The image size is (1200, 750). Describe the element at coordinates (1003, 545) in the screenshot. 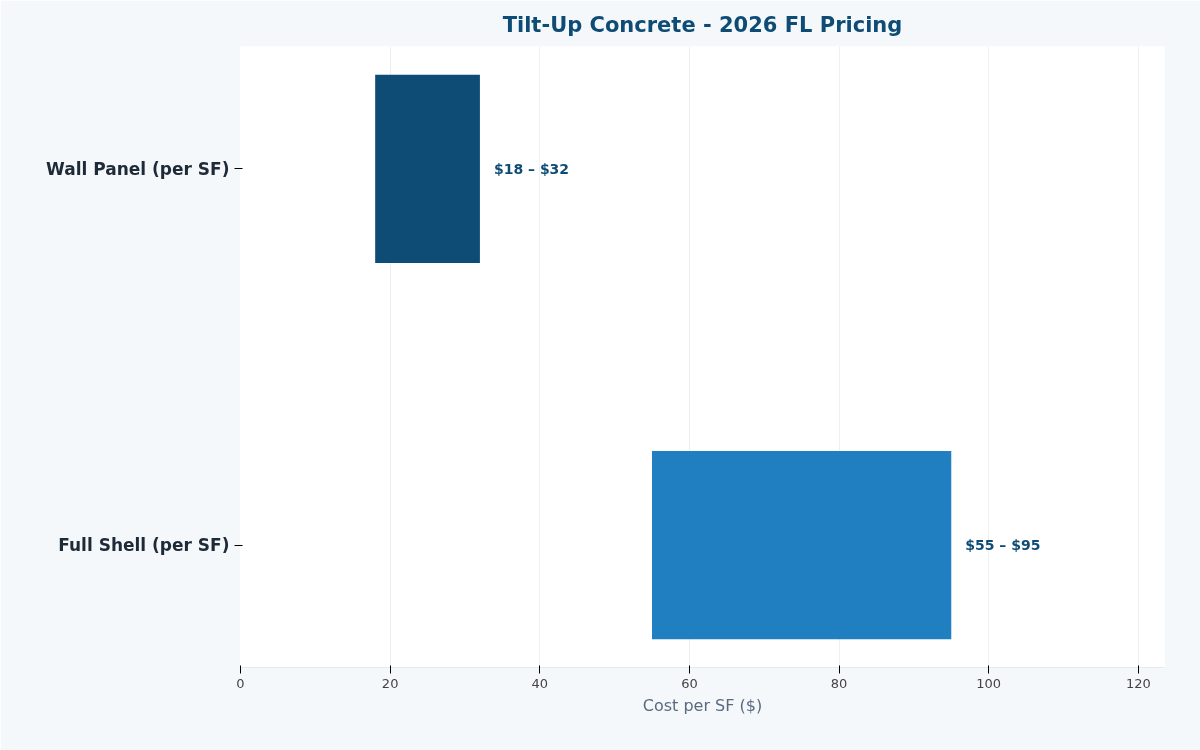

I see `annotation: $55 – $95` at that location.